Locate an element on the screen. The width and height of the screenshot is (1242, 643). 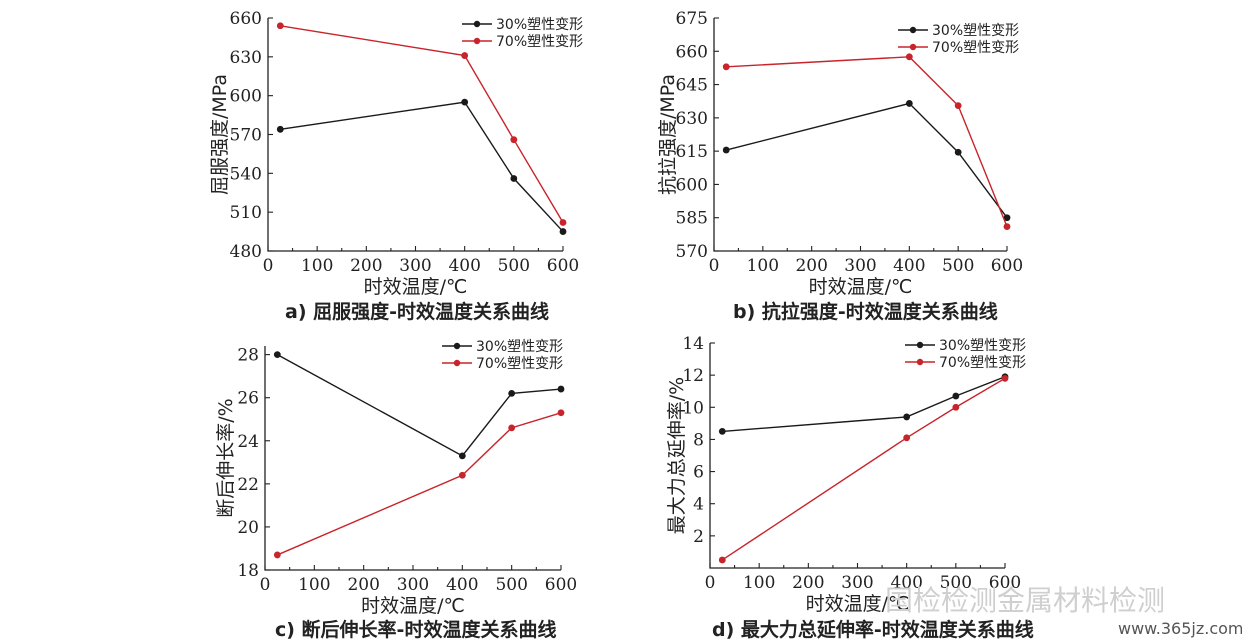
y-axis-title: 屈服强度/MPa is located at coordinates (220, 134).